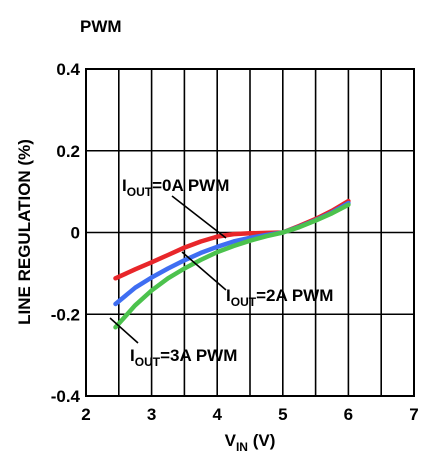 The image size is (421, 455). What do you see at coordinates (348, 414) in the screenshot?
I see `x-tick-label: 6` at bounding box center [348, 414].